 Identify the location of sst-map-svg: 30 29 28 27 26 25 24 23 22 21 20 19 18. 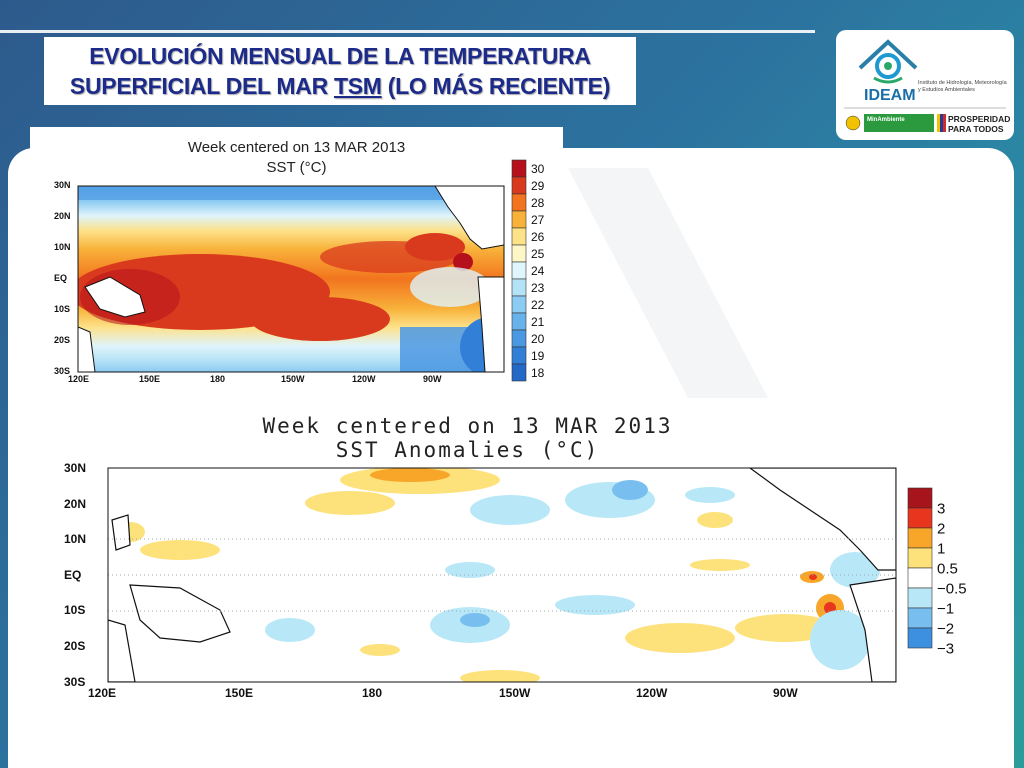
(311, 270).